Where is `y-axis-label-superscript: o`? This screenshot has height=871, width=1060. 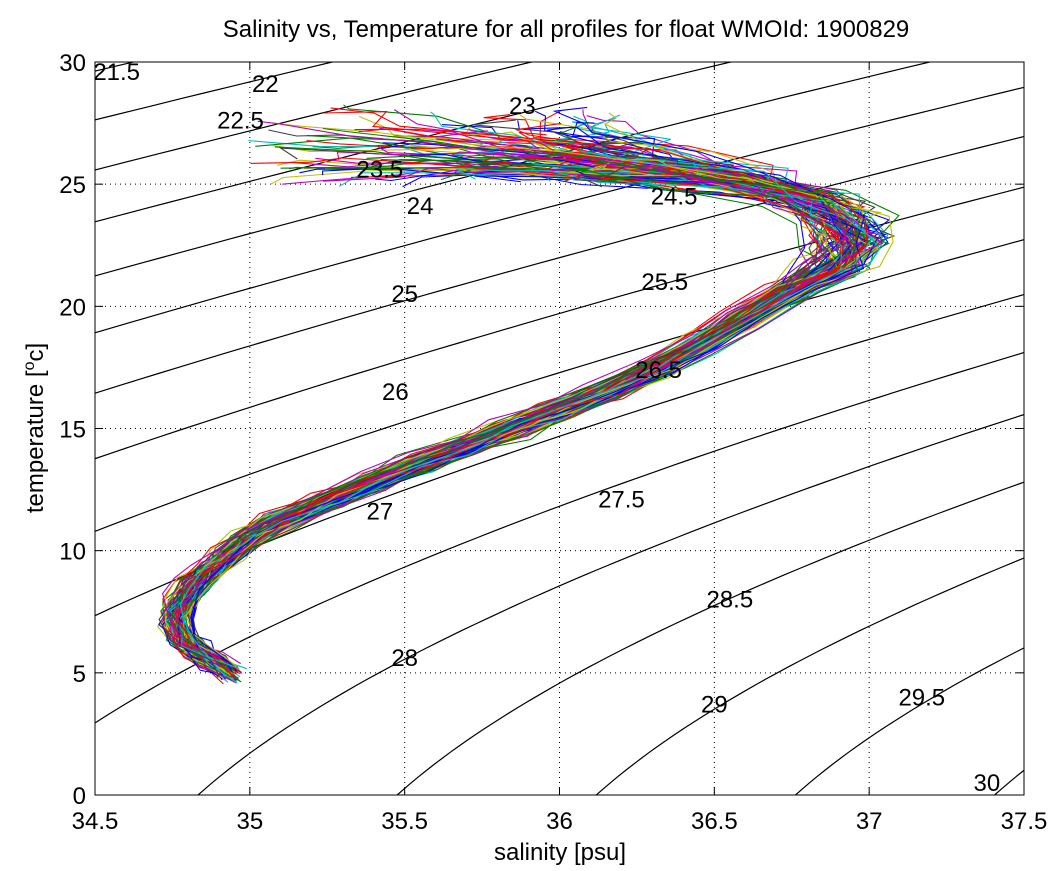
y-axis-label-superscript: o is located at coordinates (29, 365).